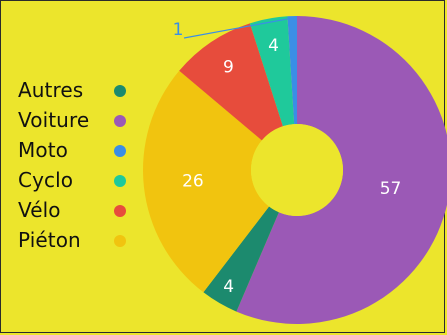 This screenshot has width=447, height=335. What do you see at coordinates (297, 170) in the screenshot?
I see `donut-hole` at bounding box center [297, 170].